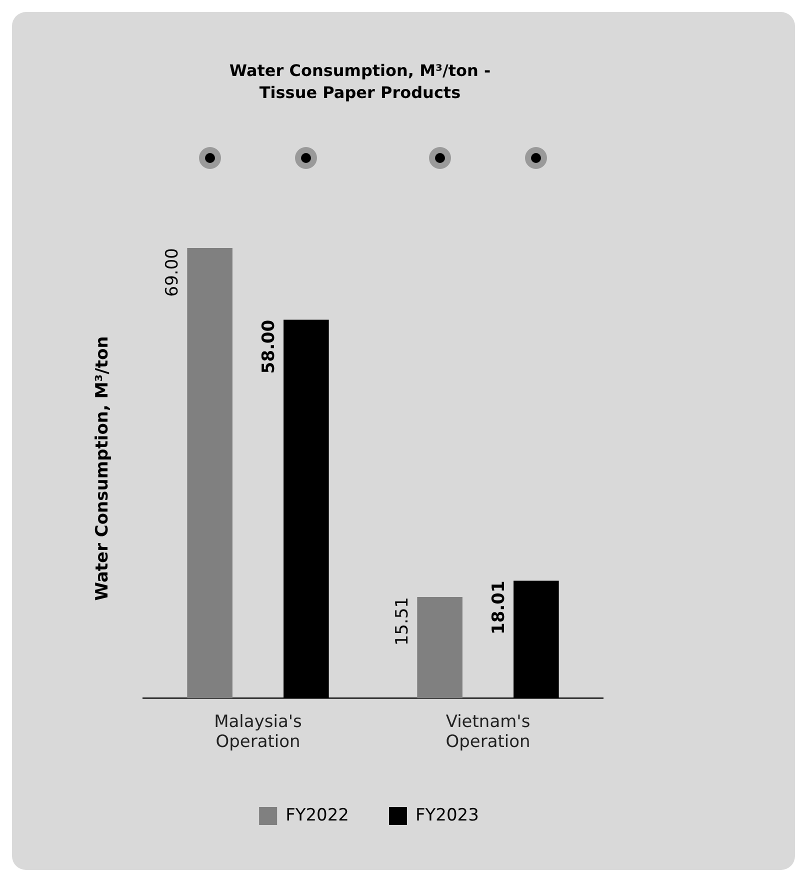  Describe the element at coordinates (402, 621) in the screenshot. I see `data-label: 15.51` at that location.